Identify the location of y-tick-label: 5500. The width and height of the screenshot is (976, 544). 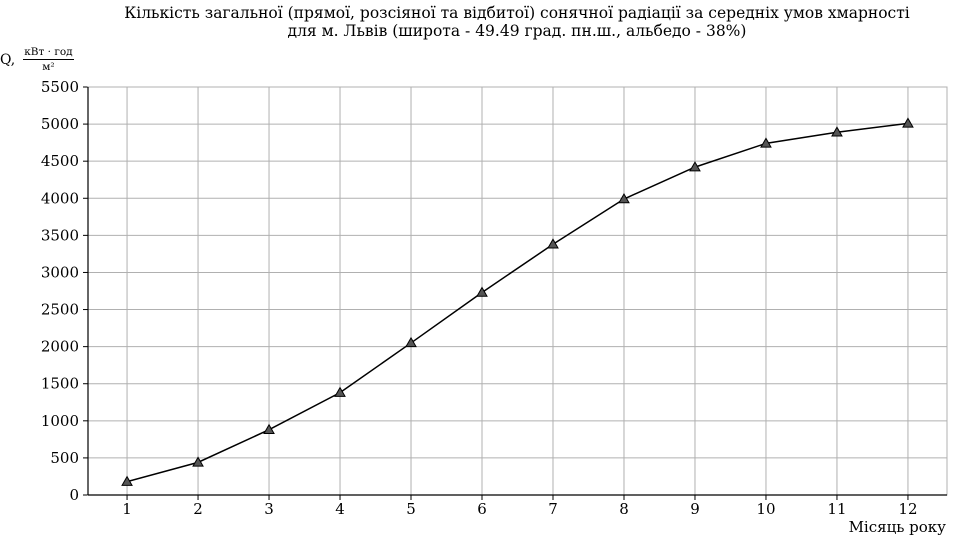
(60, 87).